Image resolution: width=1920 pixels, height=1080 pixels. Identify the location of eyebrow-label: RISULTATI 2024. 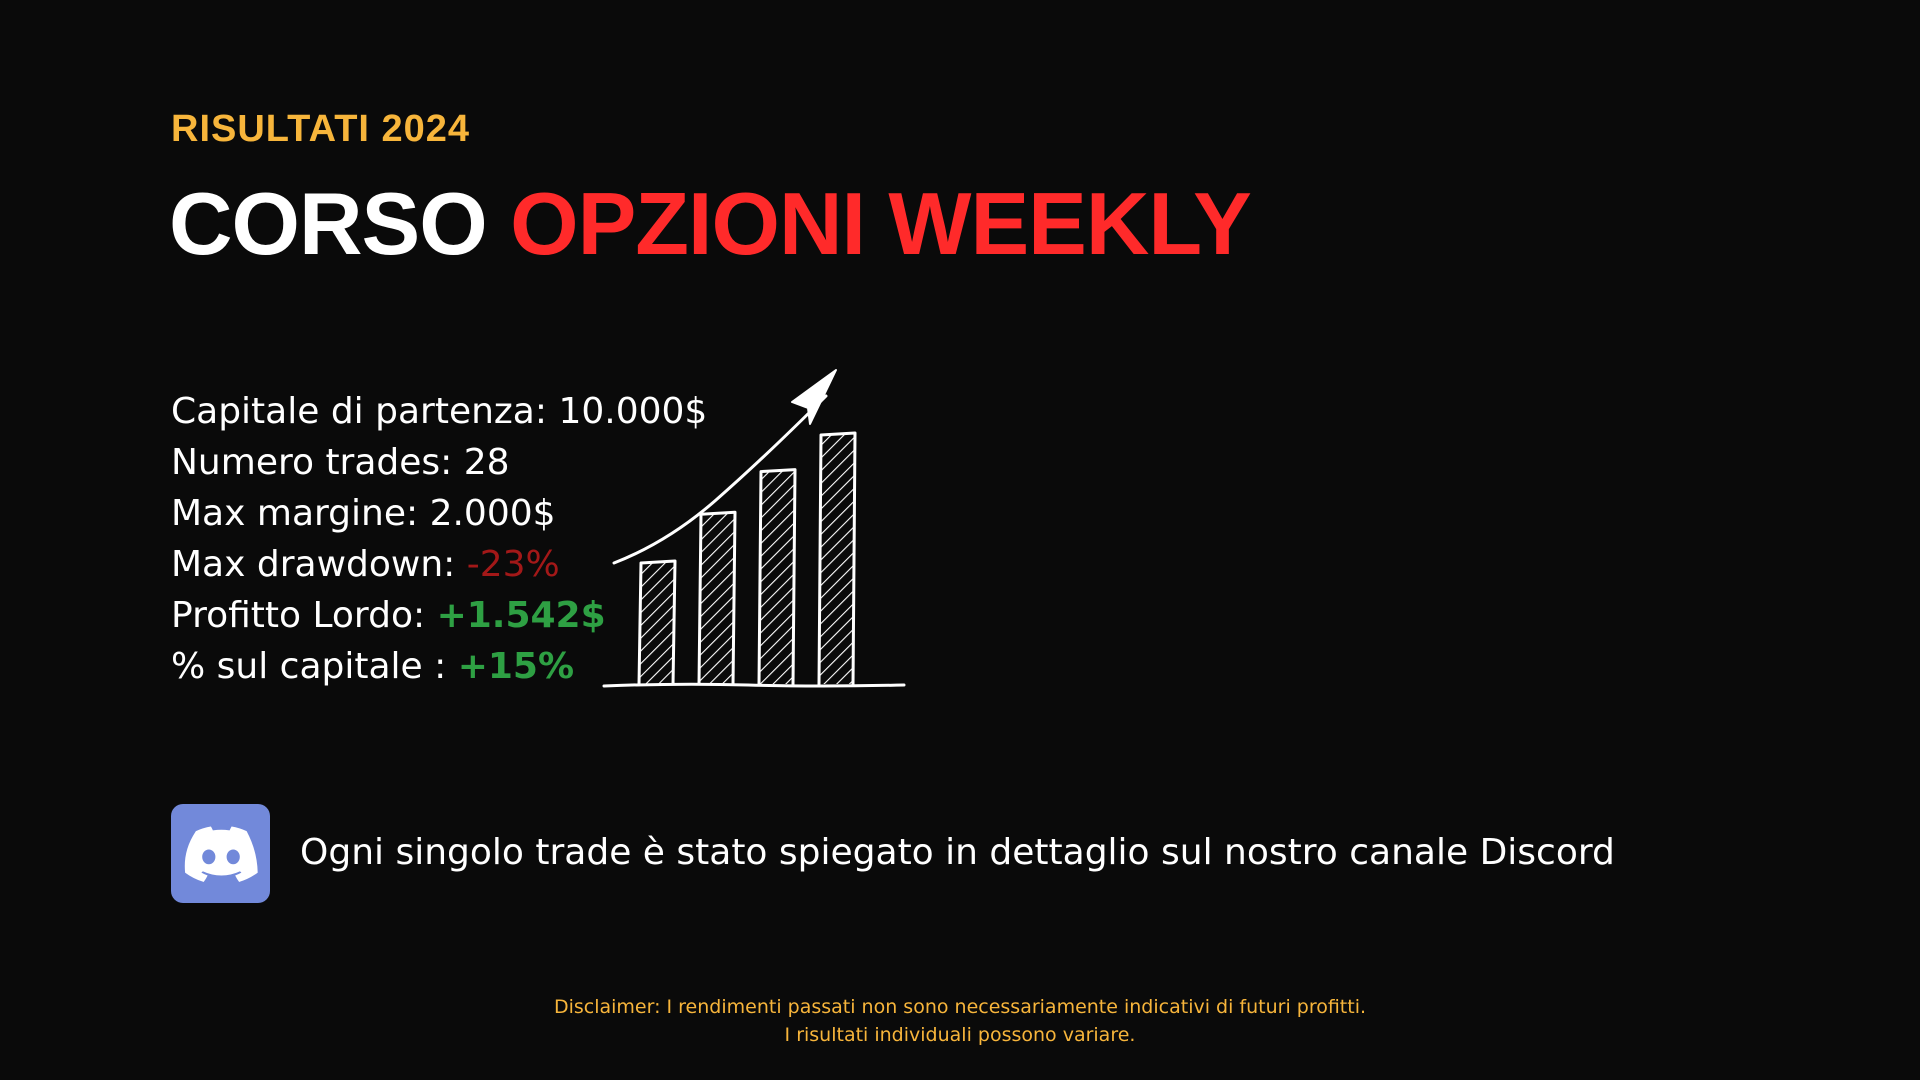
(321, 129).